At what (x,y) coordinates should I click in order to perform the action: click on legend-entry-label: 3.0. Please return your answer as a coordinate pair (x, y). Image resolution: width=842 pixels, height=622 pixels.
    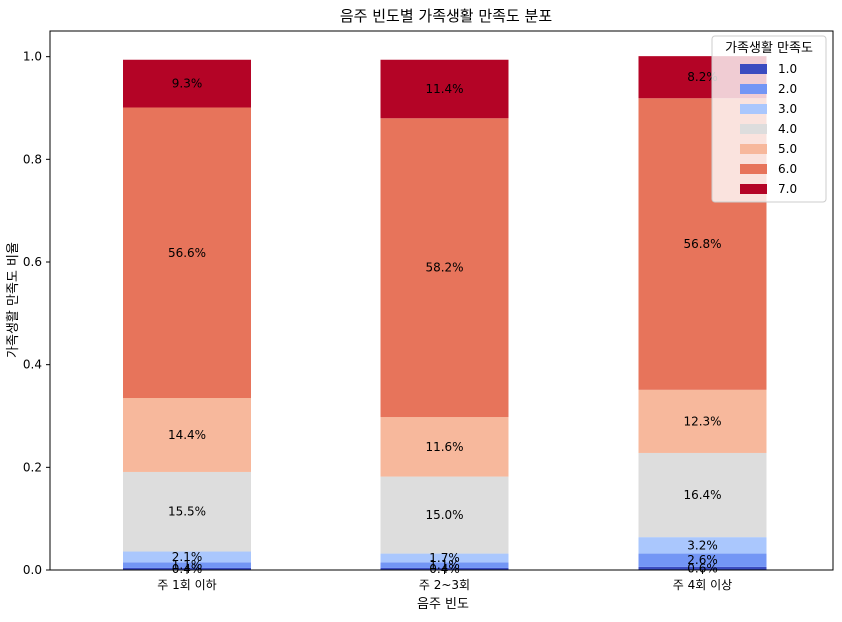
    Looking at the image, I should click on (787, 109).